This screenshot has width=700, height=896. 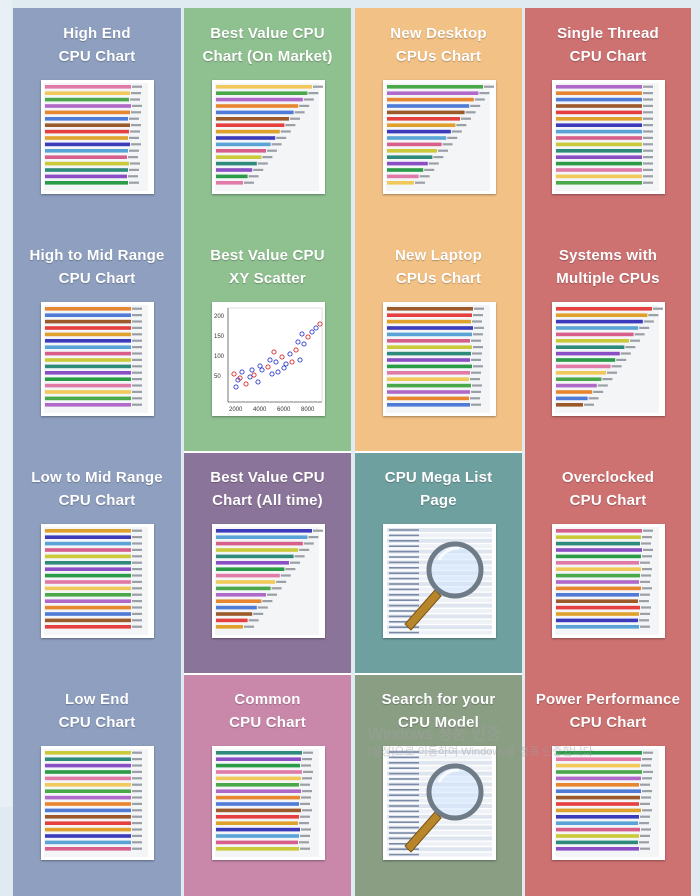 I want to click on scatter-y-tick-label: 100, so click(x=219, y=357).